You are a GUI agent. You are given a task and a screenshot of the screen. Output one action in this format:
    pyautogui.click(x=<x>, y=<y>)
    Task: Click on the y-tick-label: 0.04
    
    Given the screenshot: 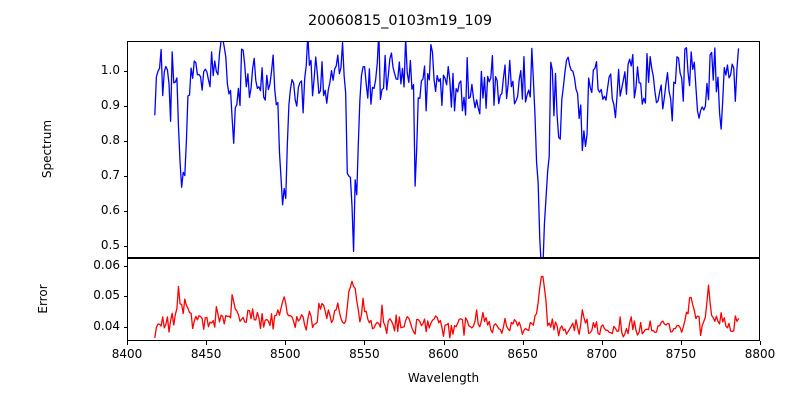 What is the action you would take?
    pyautogui.click(x=106, y=326)
    